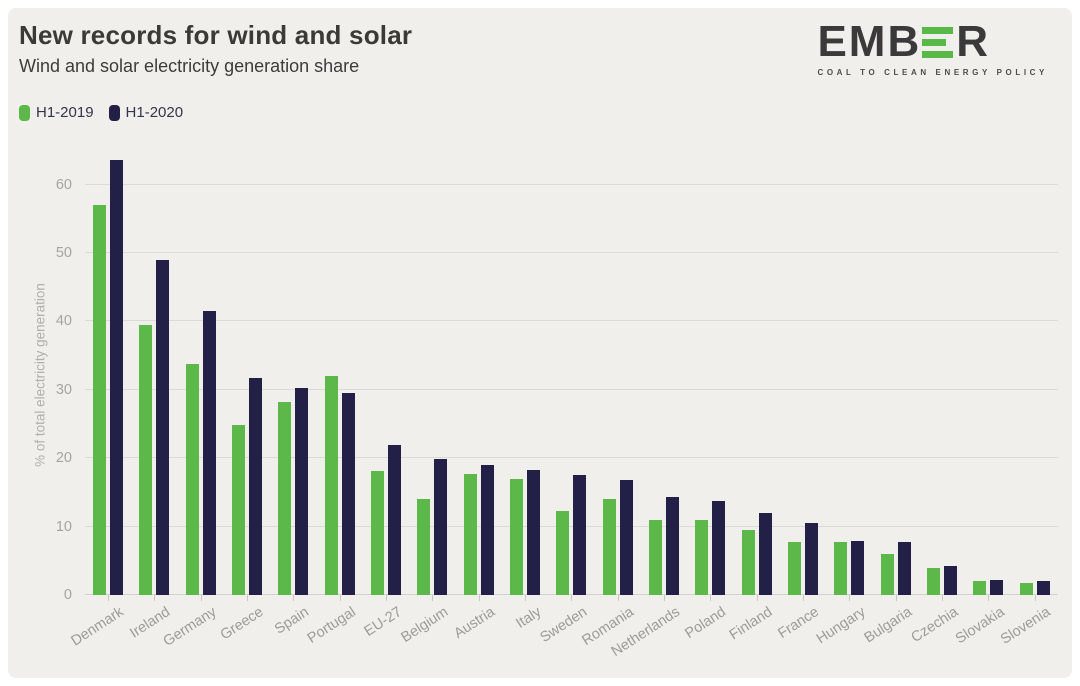  Describe the element at coordinates (190, 627) in the screenshot. I see `x-tick-label-germany: Germany` at that location.